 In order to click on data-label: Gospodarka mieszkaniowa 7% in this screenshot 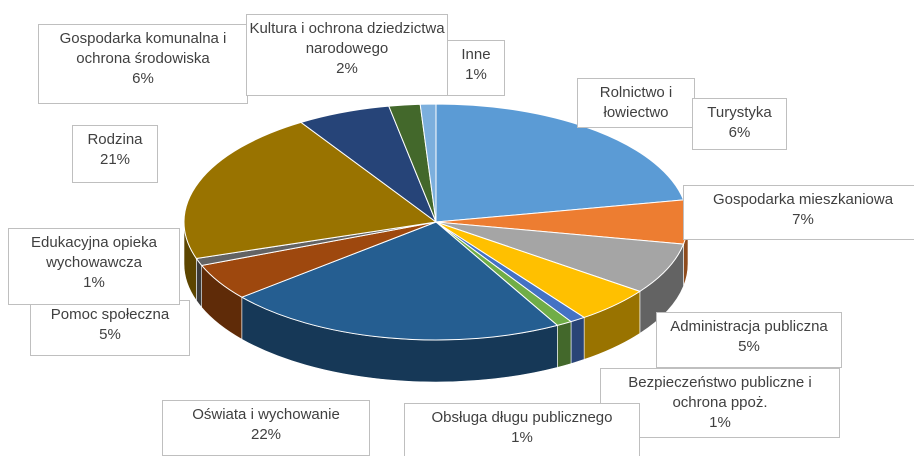, I will do `click(798, 212)`.